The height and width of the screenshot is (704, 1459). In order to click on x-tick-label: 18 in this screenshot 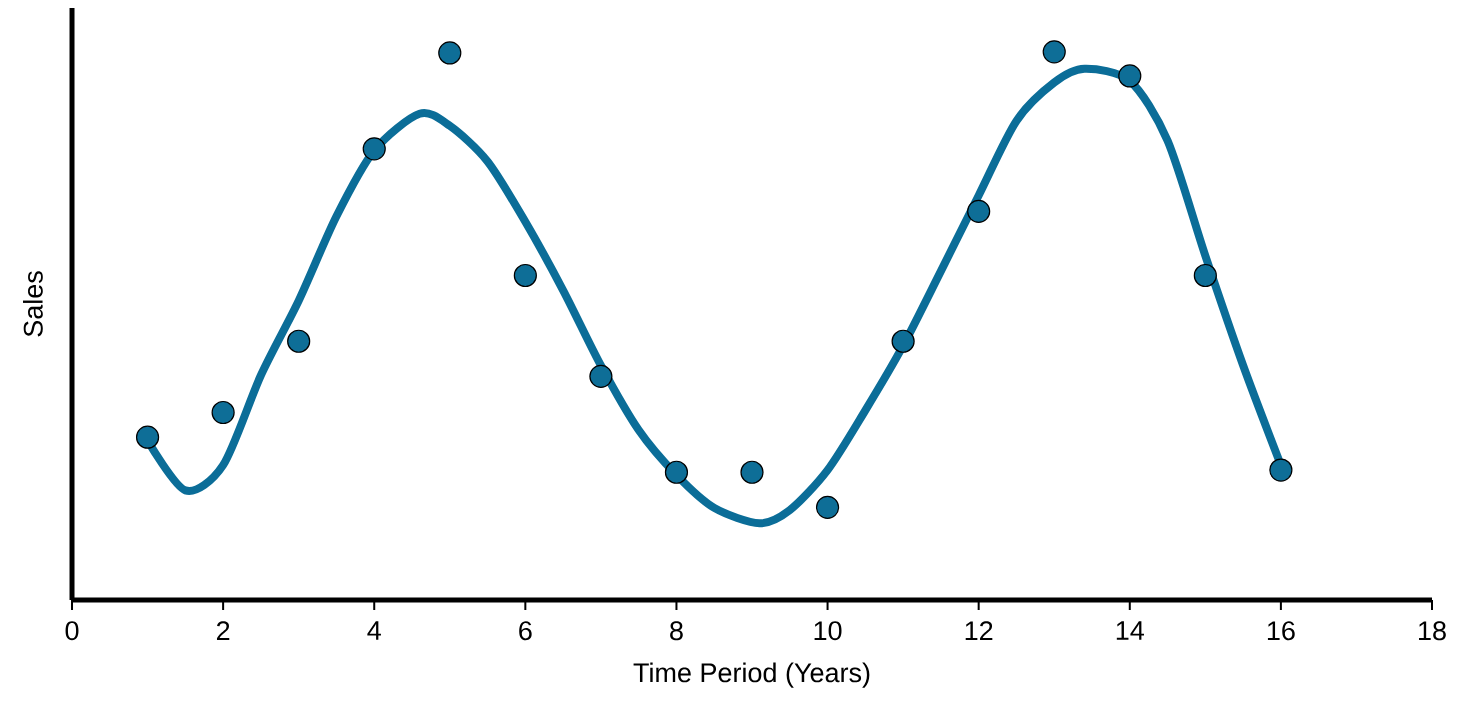, I will do `click(1432, 631)`.